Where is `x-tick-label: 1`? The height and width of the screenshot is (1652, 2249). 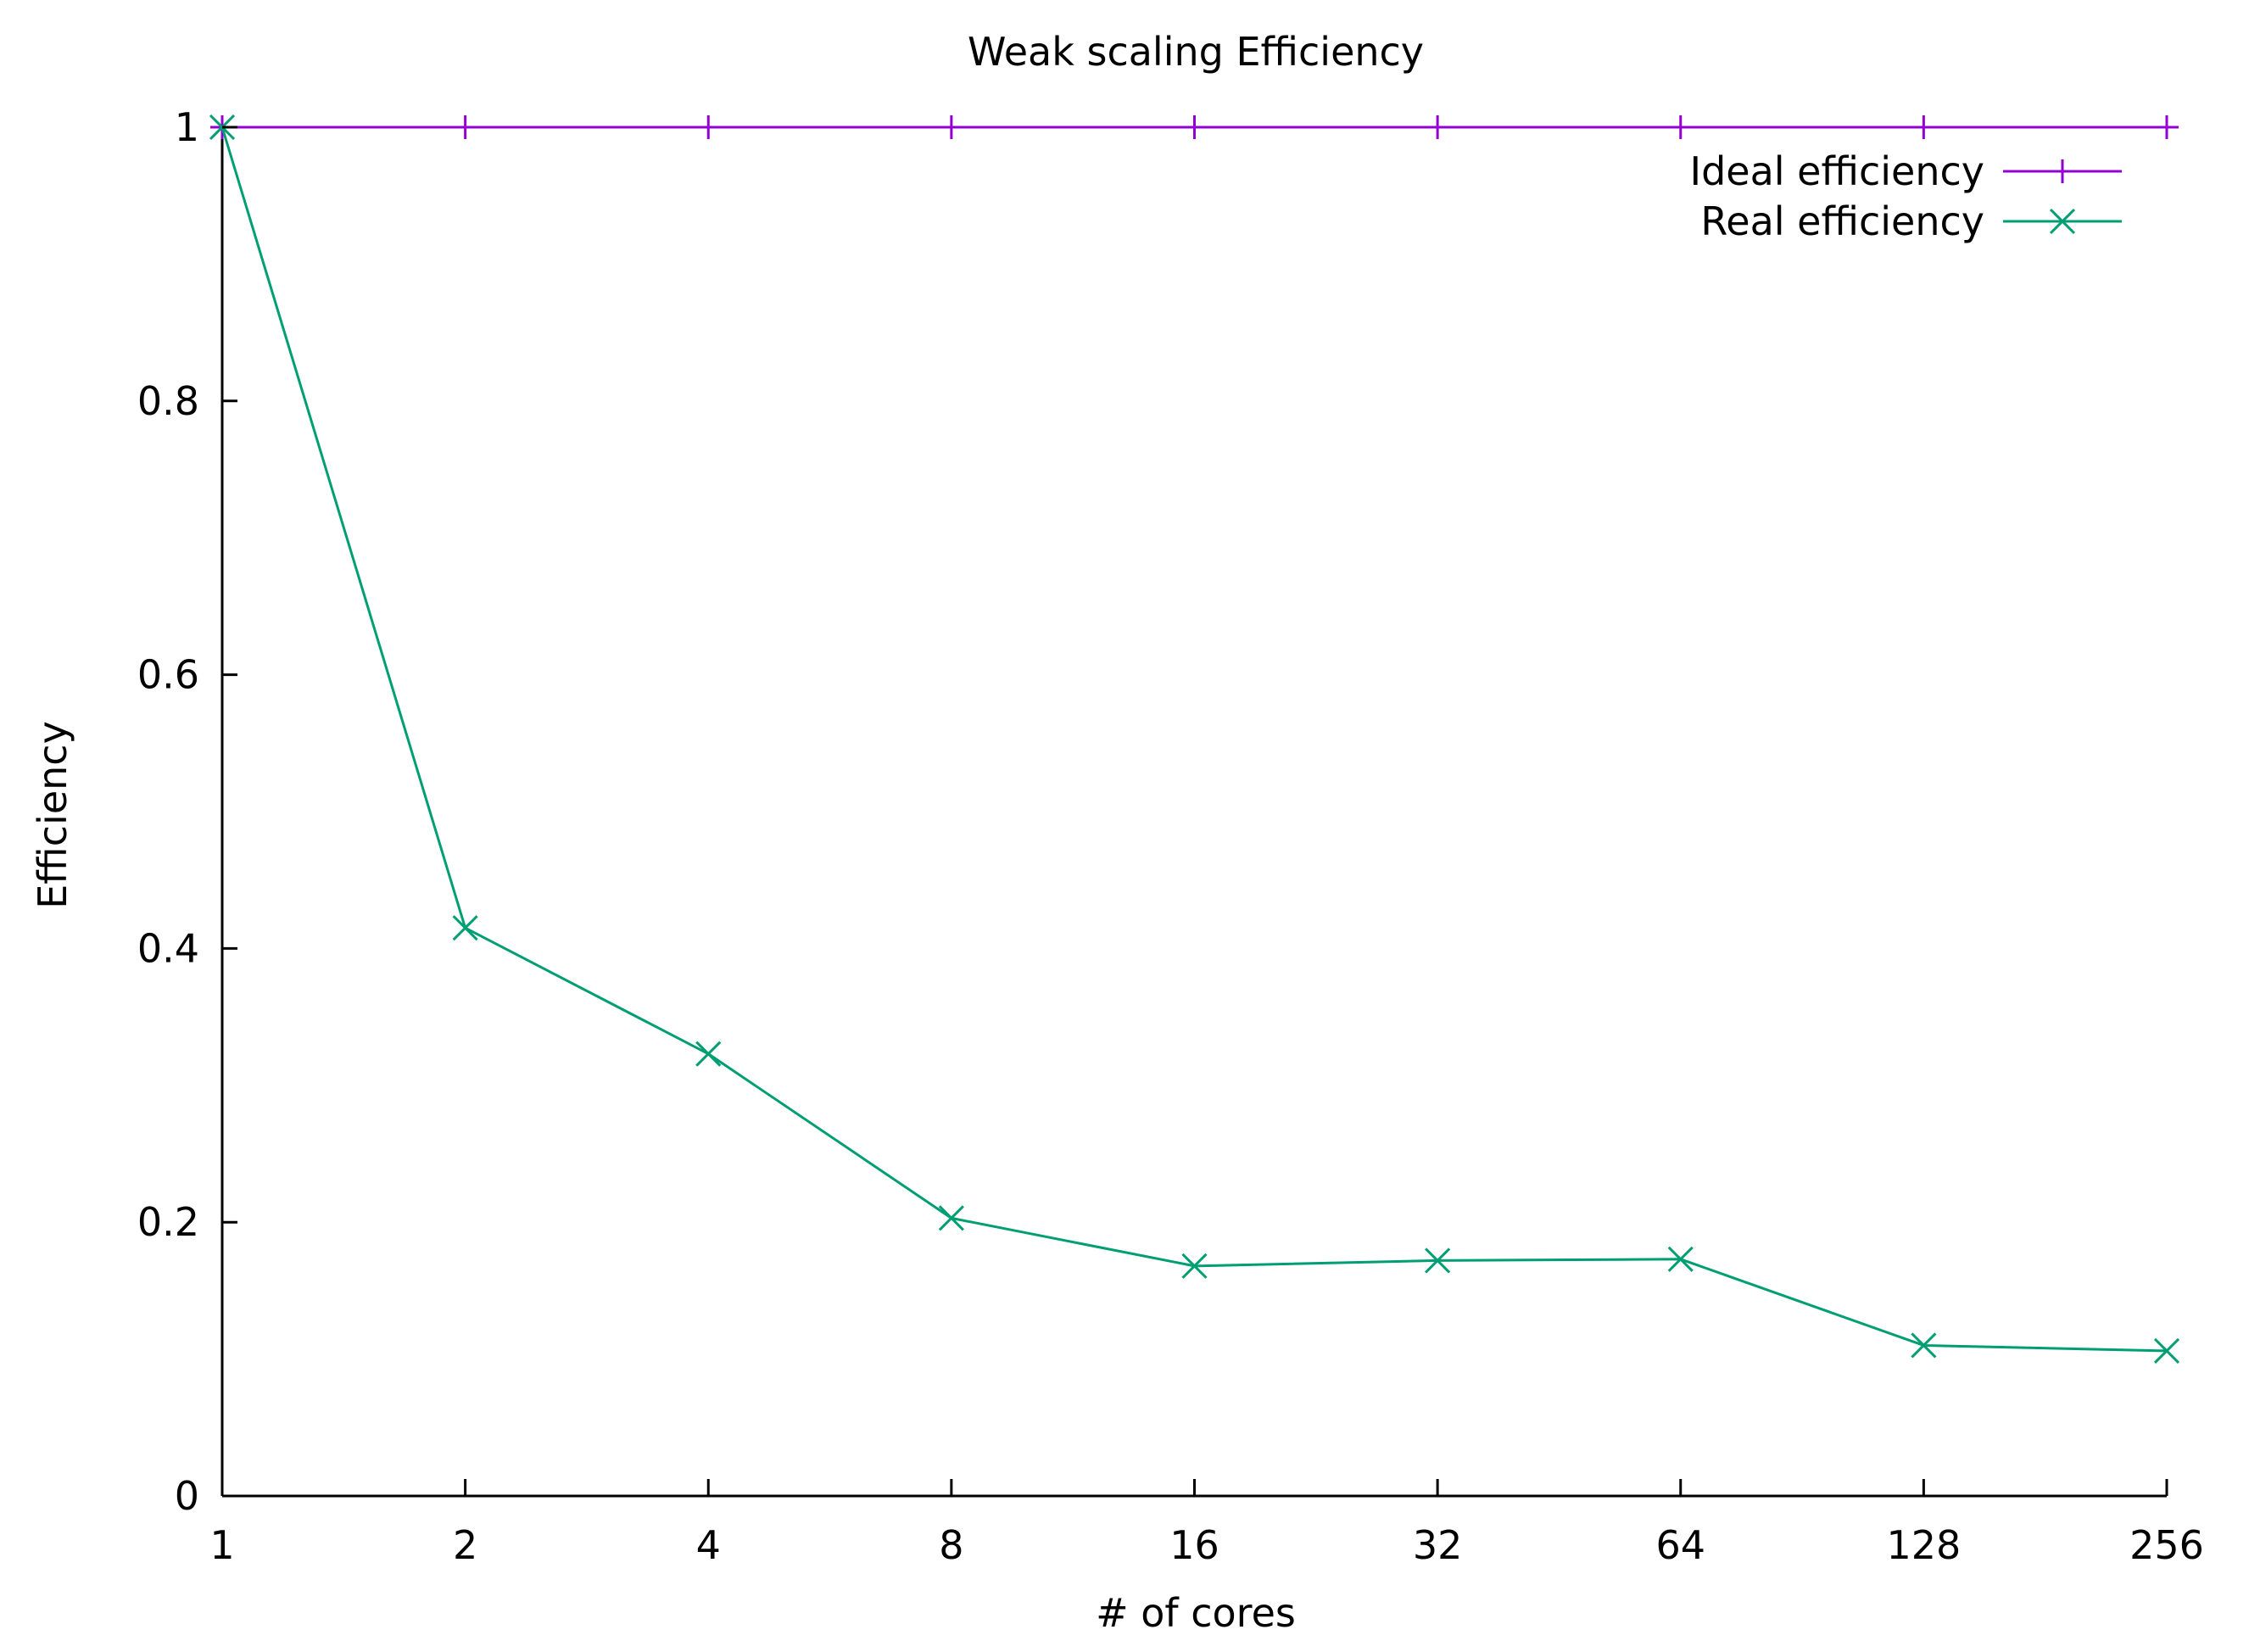
x-tick-label: 1 is located at coordinates (222, 1545).